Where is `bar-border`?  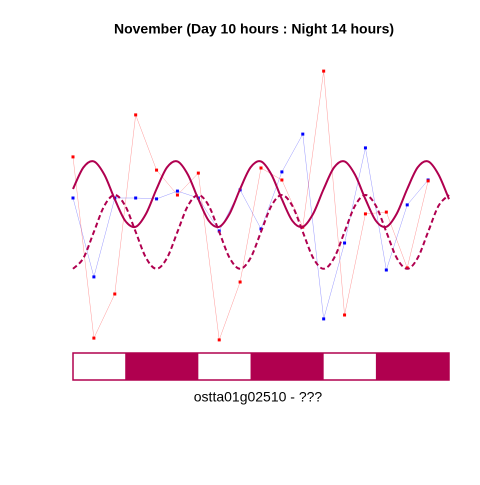 bar-border is located at coordinates (261, 366).